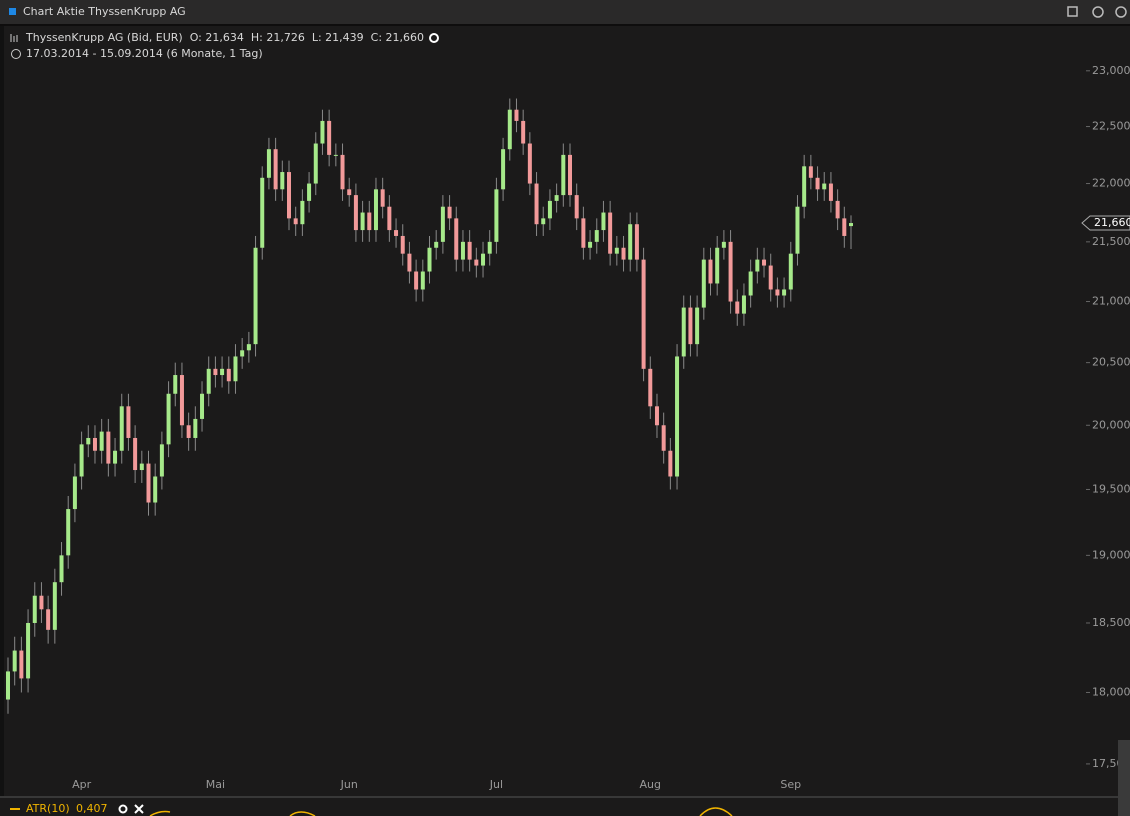  Describe the element at coordinates (104, 11) in the screenshot. I see `window-title: Chart Aktie ThyssenKrupp AG` at that location.